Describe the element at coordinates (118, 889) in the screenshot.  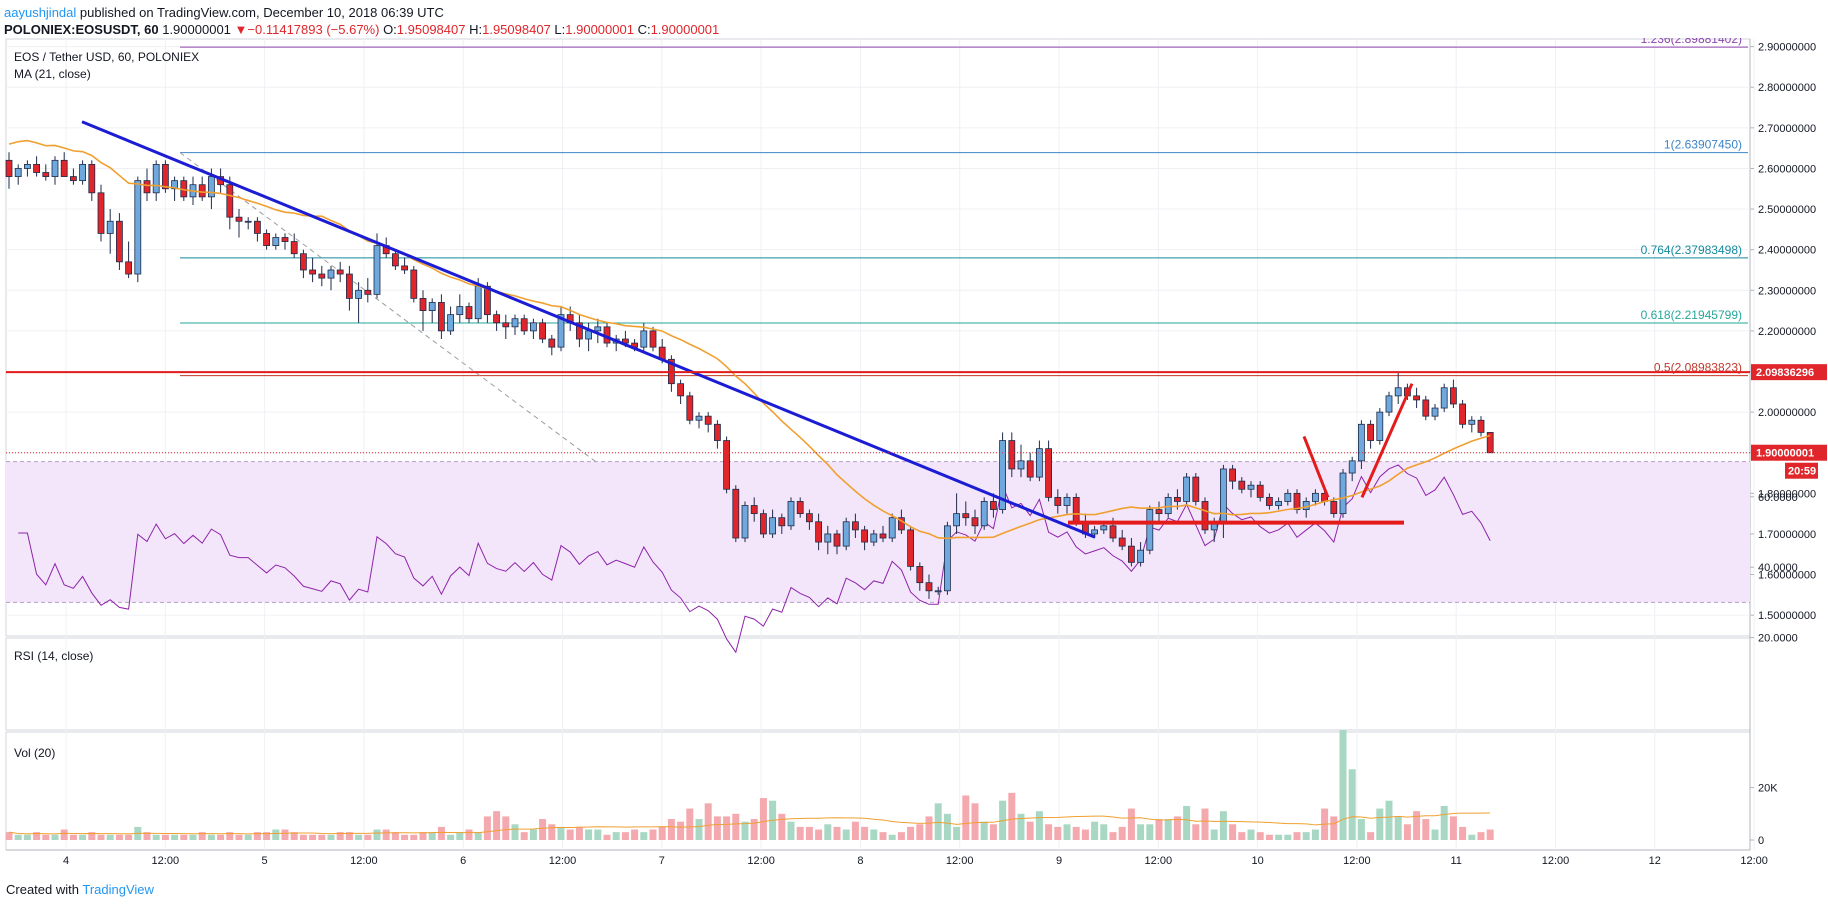
I see `tradingview-logo: TradingView` at that location.